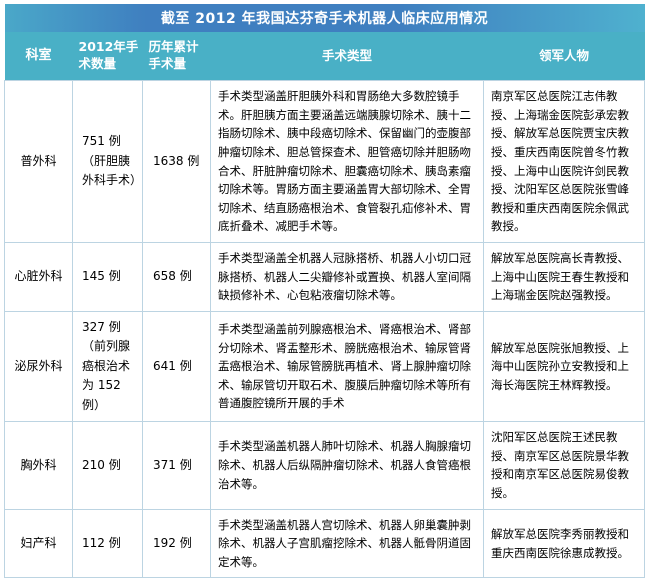  I want to click on column-header-cumulative-line2: 手术量, so click(167, 63).